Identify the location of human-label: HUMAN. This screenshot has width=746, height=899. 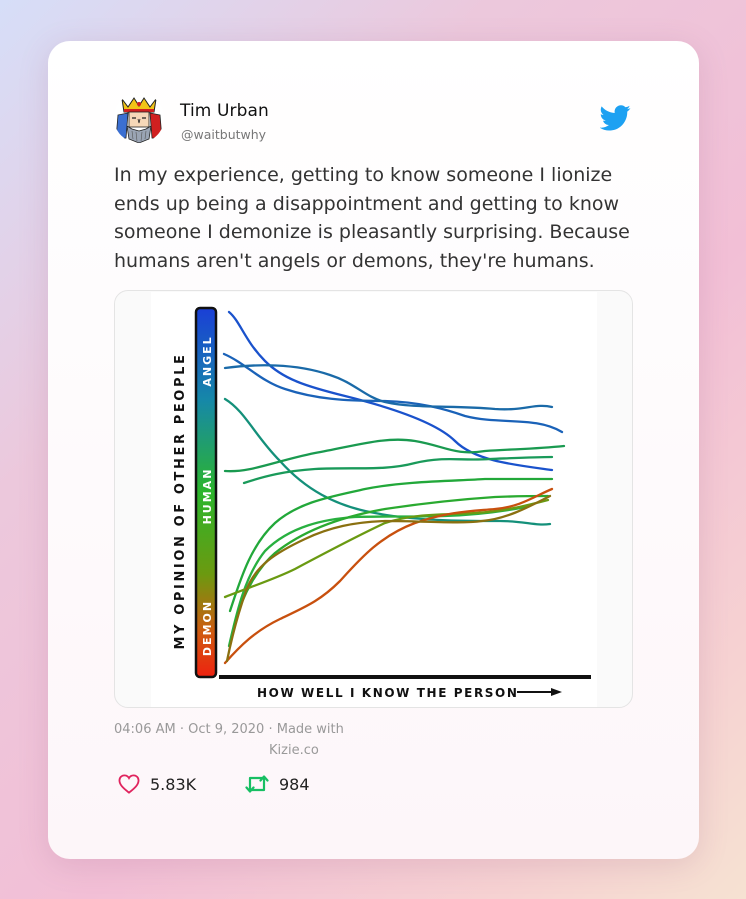
(207, 496).